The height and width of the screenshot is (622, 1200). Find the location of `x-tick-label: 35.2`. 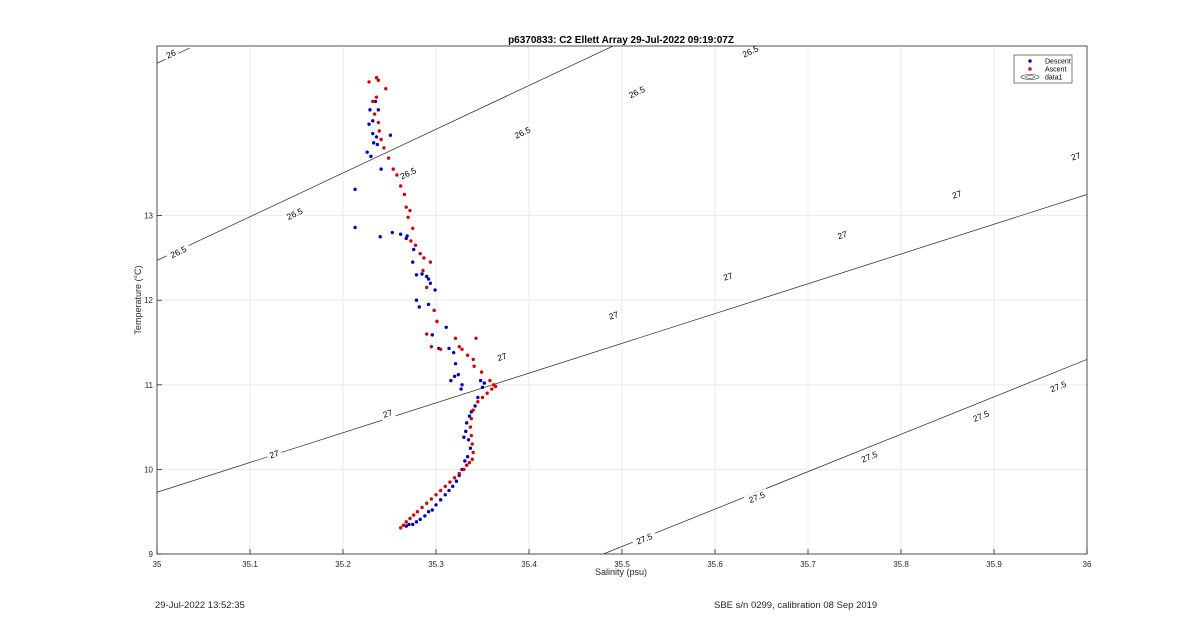

x-tick-label: 35.2 is located at coordinates (343, 564).